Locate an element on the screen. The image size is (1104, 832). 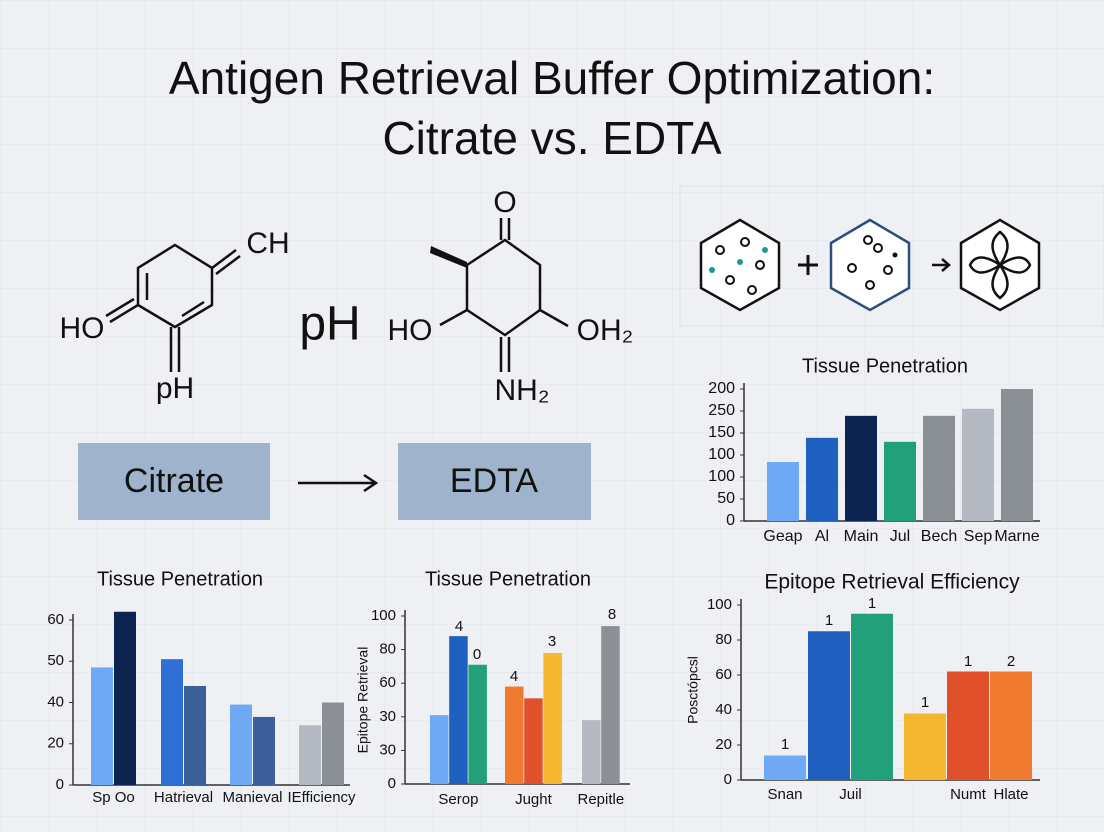
x-tick-label: Bech is located at coordinates (939, 536).